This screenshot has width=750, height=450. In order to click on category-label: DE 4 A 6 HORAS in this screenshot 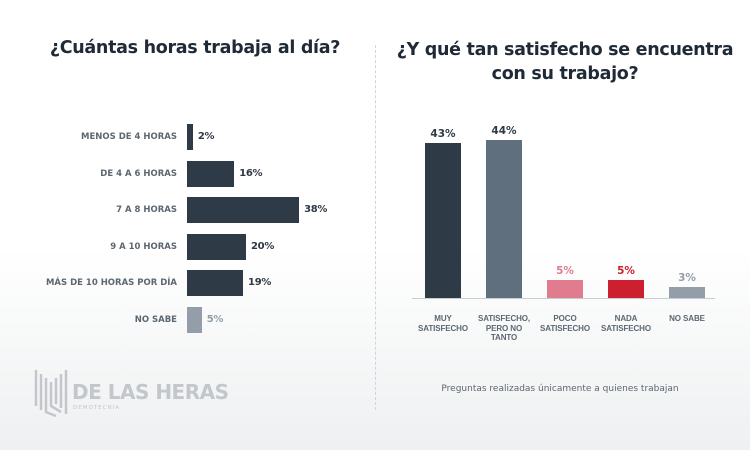, I will do `click(138, 173)`.